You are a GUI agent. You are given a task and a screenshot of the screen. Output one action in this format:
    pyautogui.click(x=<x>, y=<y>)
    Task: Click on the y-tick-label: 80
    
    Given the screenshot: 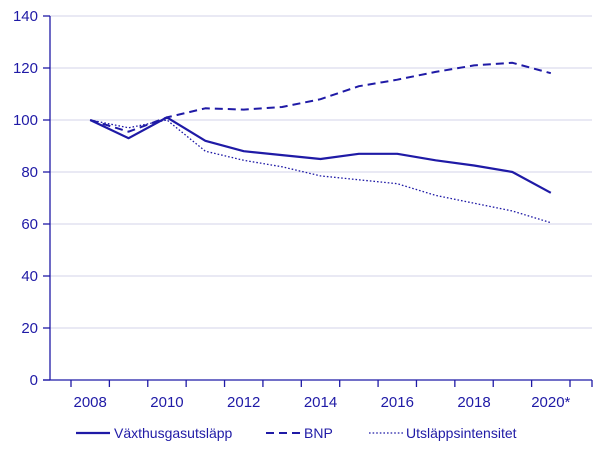 What is the action you would take?
    pyautogui.click(x=29, y=172)
    